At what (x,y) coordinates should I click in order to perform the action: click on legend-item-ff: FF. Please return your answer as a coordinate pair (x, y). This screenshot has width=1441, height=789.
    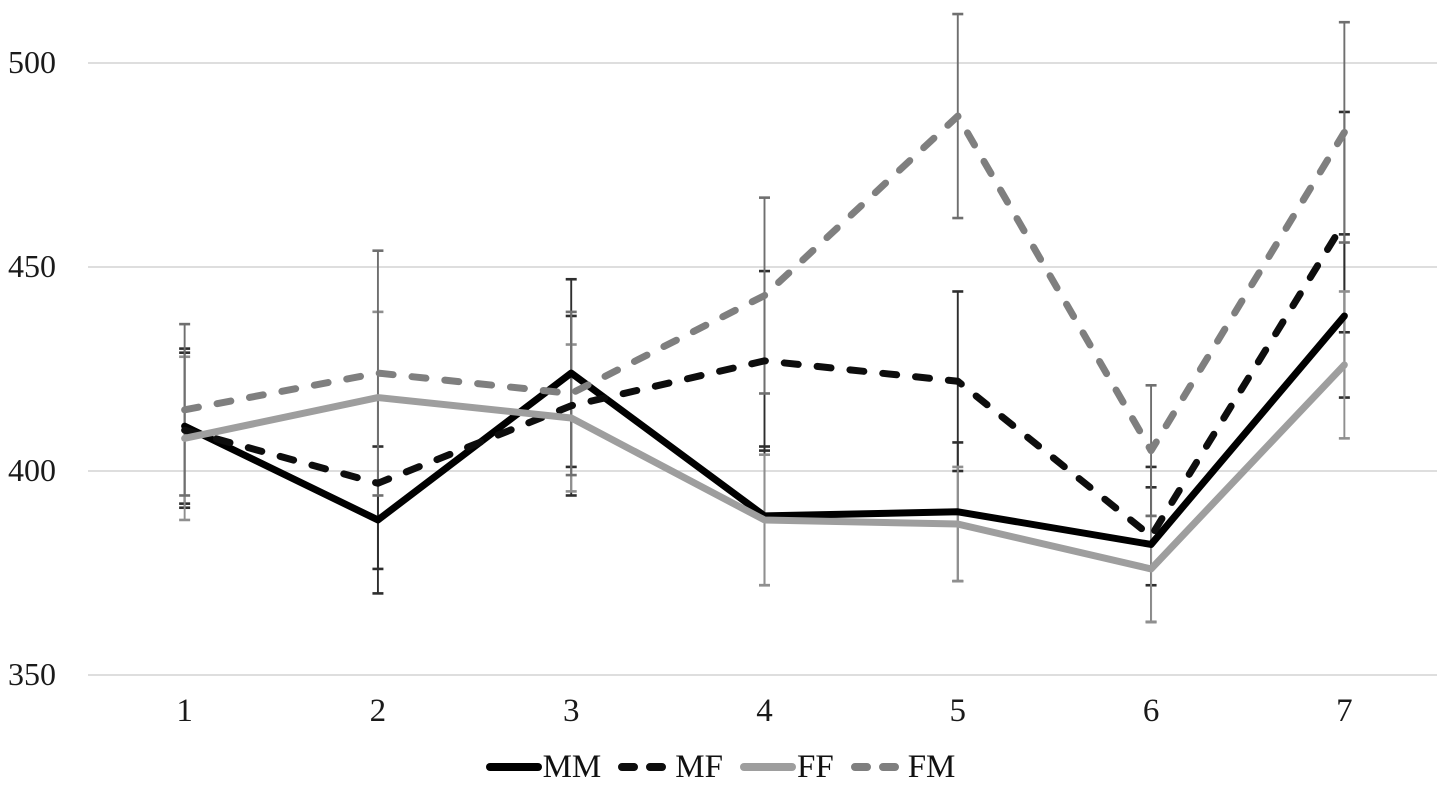
    Looking at the image, I should click on (786, 767).